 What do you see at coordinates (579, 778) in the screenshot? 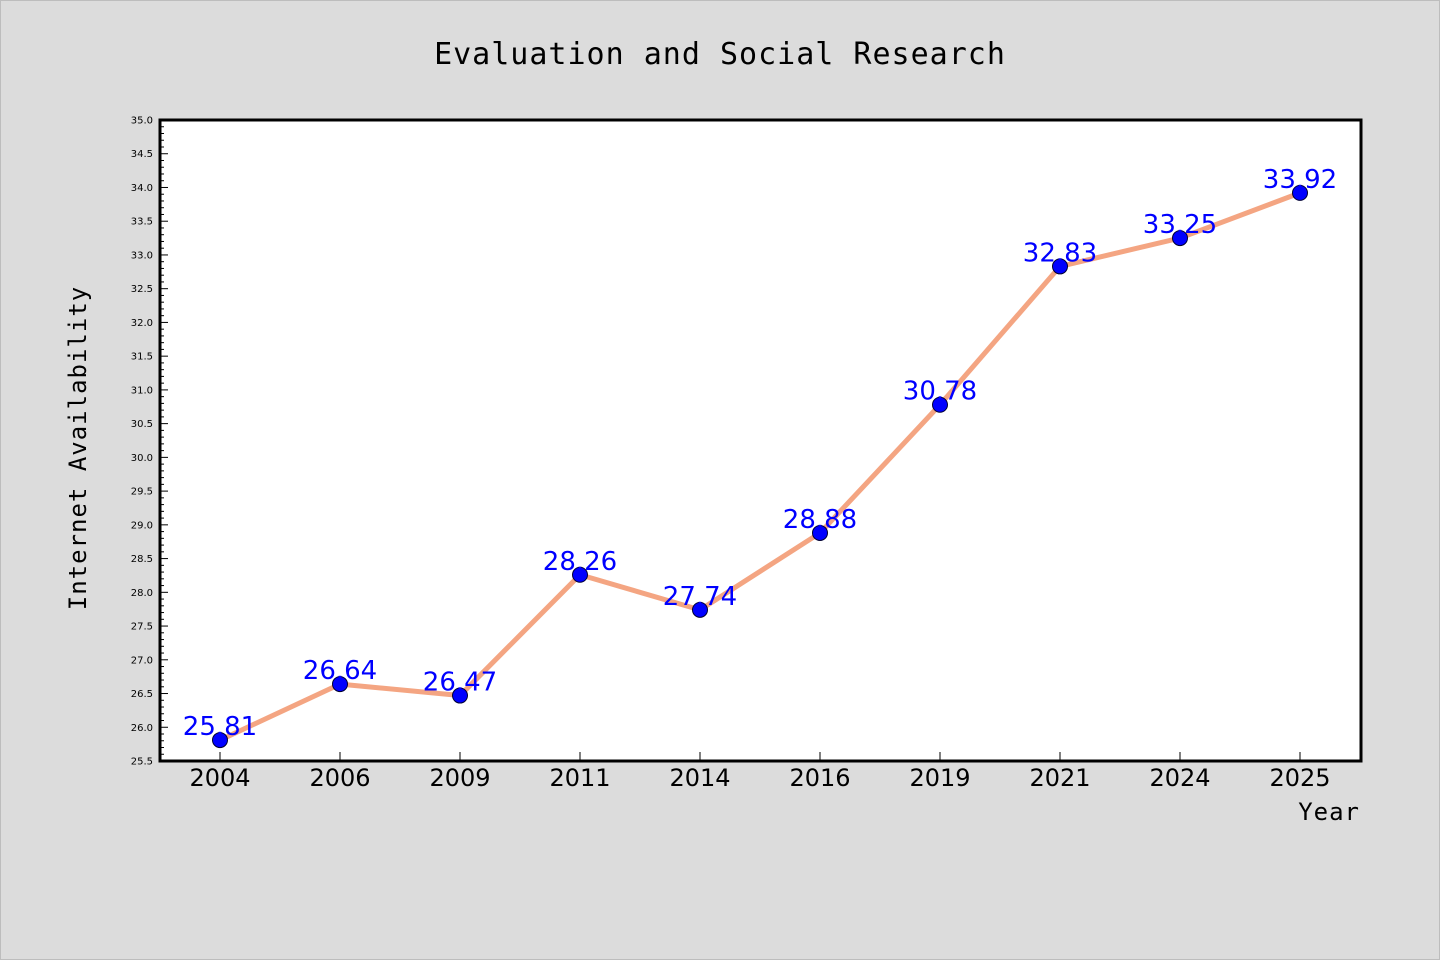
I see `x-tick-label: 2011` at bounding box center [579, 778].